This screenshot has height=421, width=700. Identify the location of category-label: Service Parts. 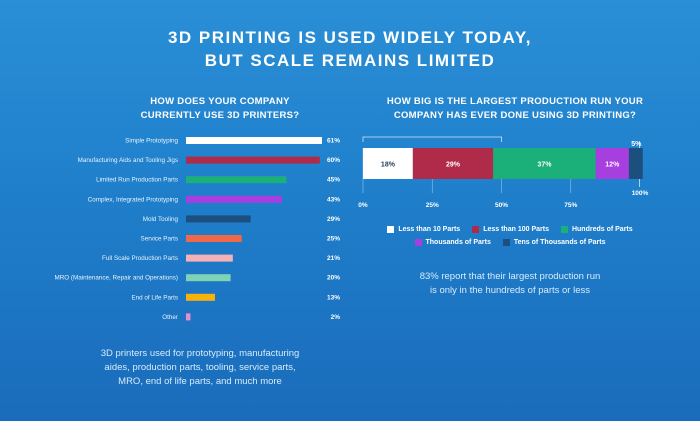
(159, 239).